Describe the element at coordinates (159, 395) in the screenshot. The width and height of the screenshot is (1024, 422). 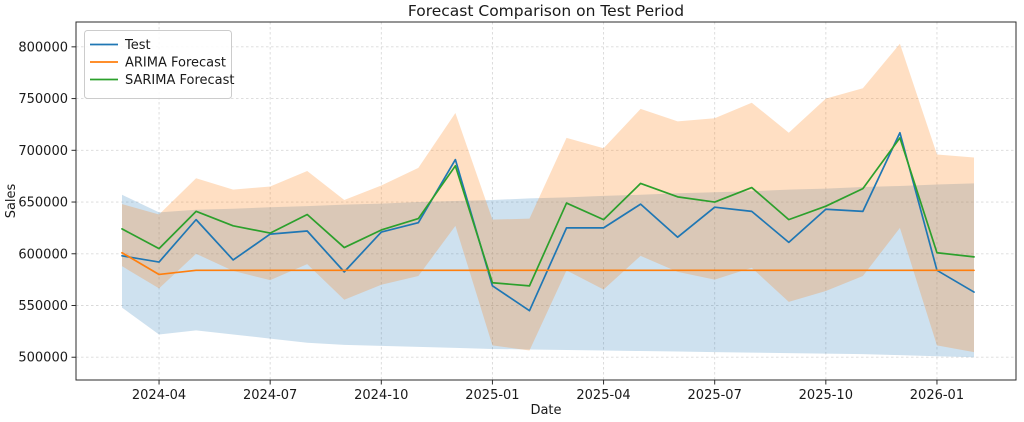
I see `x-tick-label: 2024-04` at that location.